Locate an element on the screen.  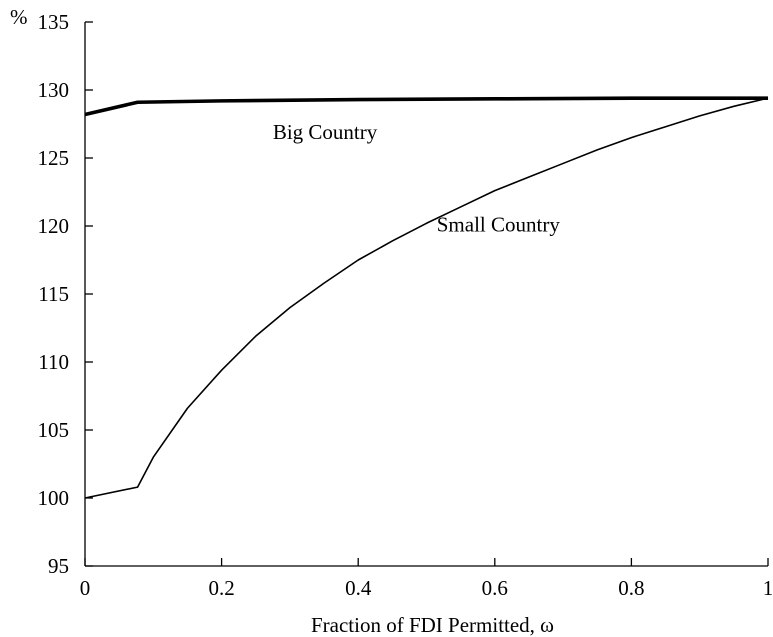
y-tick-label: 125 is located at coordinates (54, 158).